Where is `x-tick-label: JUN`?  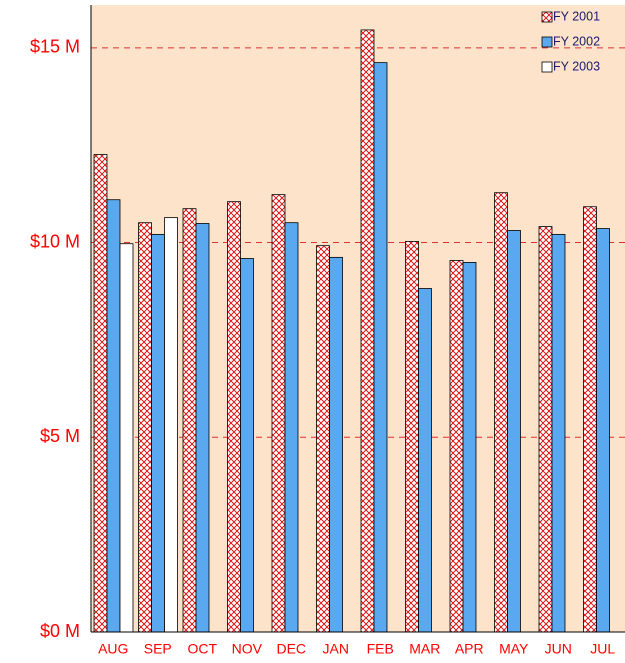 x-tick-label: JUN is located at coordinates (558, 649).